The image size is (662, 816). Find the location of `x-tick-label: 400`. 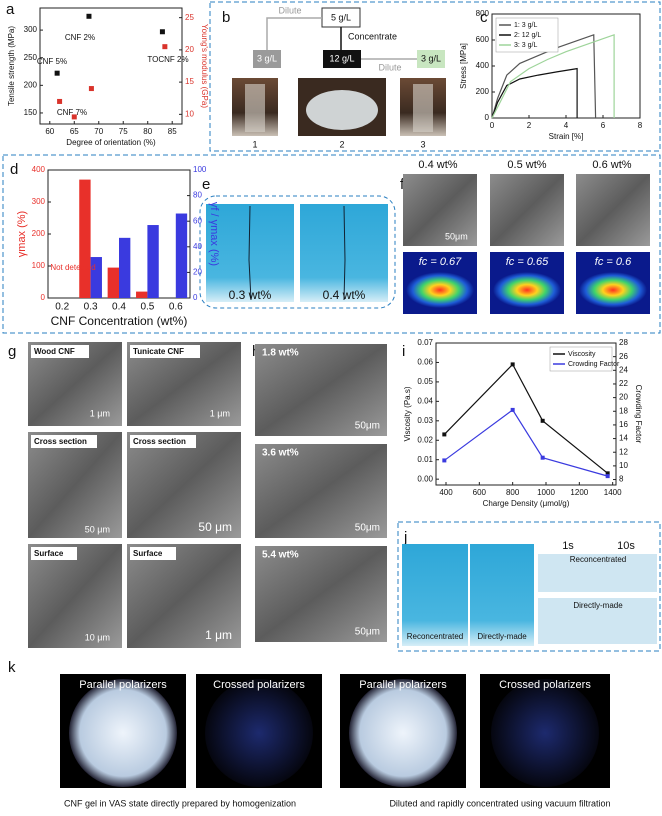

x-tick-label: 400 is located at coordinates (446, 492).